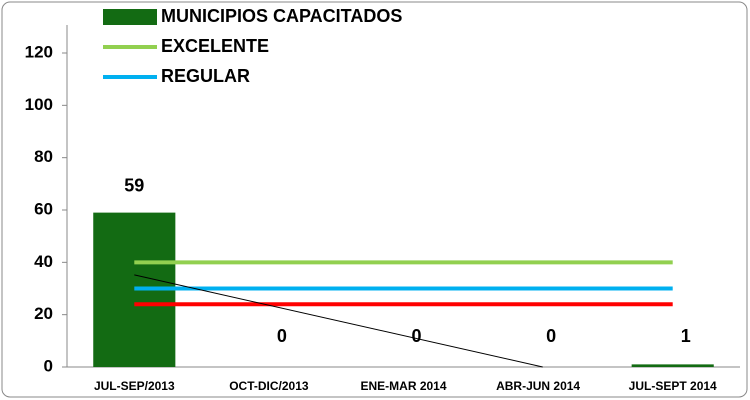 The image size is (750, 400). What do you see at coordinates (672, 365) in the screenshot?
I see `bar` at bounding box center [672, 365].